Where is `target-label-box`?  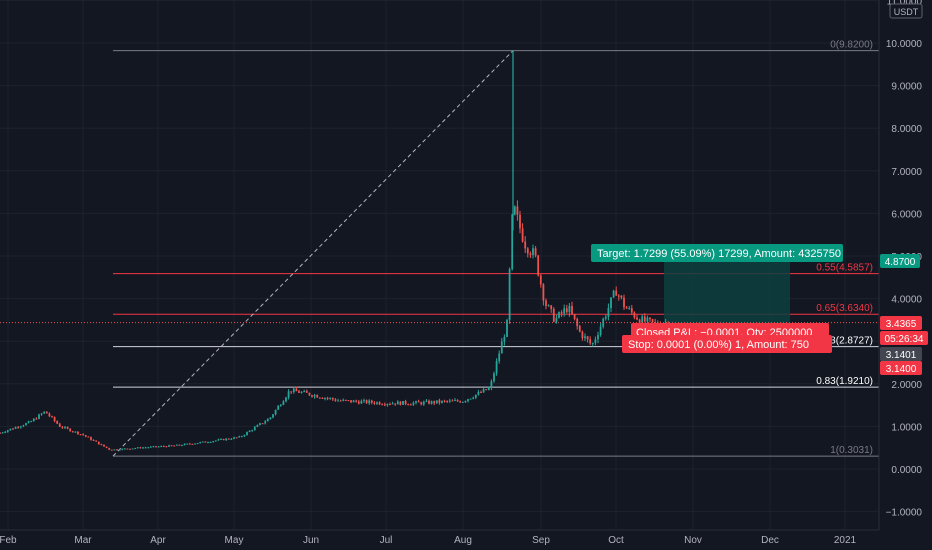 target-label-box is located at coordinates (717, 253).